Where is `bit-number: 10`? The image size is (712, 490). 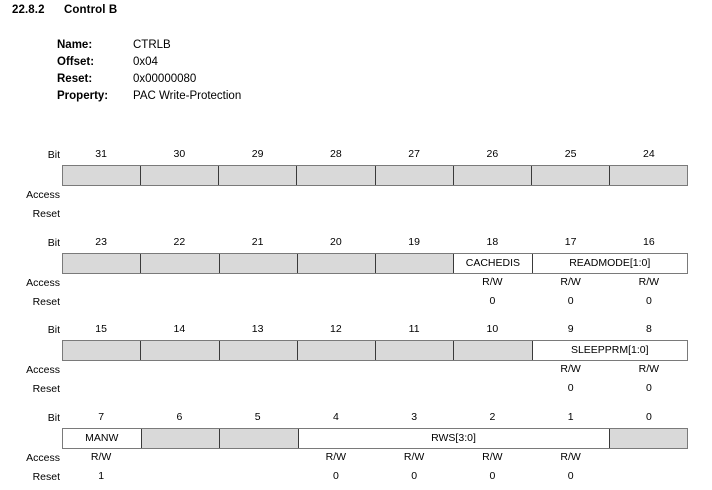
bit-number: 10 is located at coordinates (492, 329).